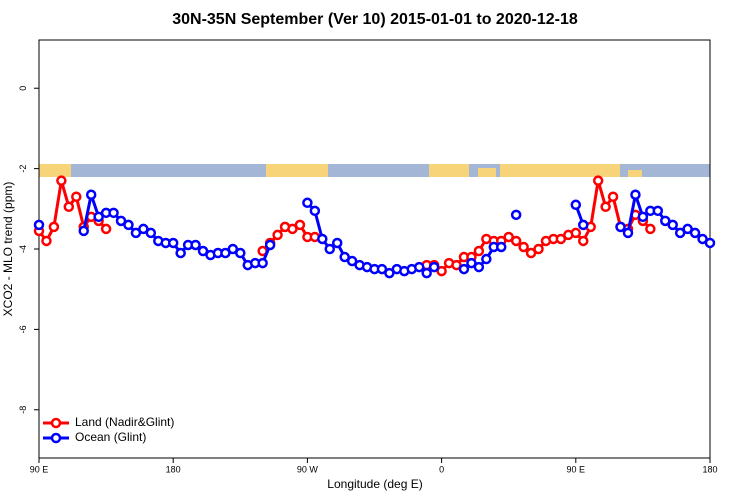 The image size is (750, 500). What do you see at coordinates (308, 469) in the screenshot?
I see `x-tick-label: 90 W` at bounding box center [308, 469].